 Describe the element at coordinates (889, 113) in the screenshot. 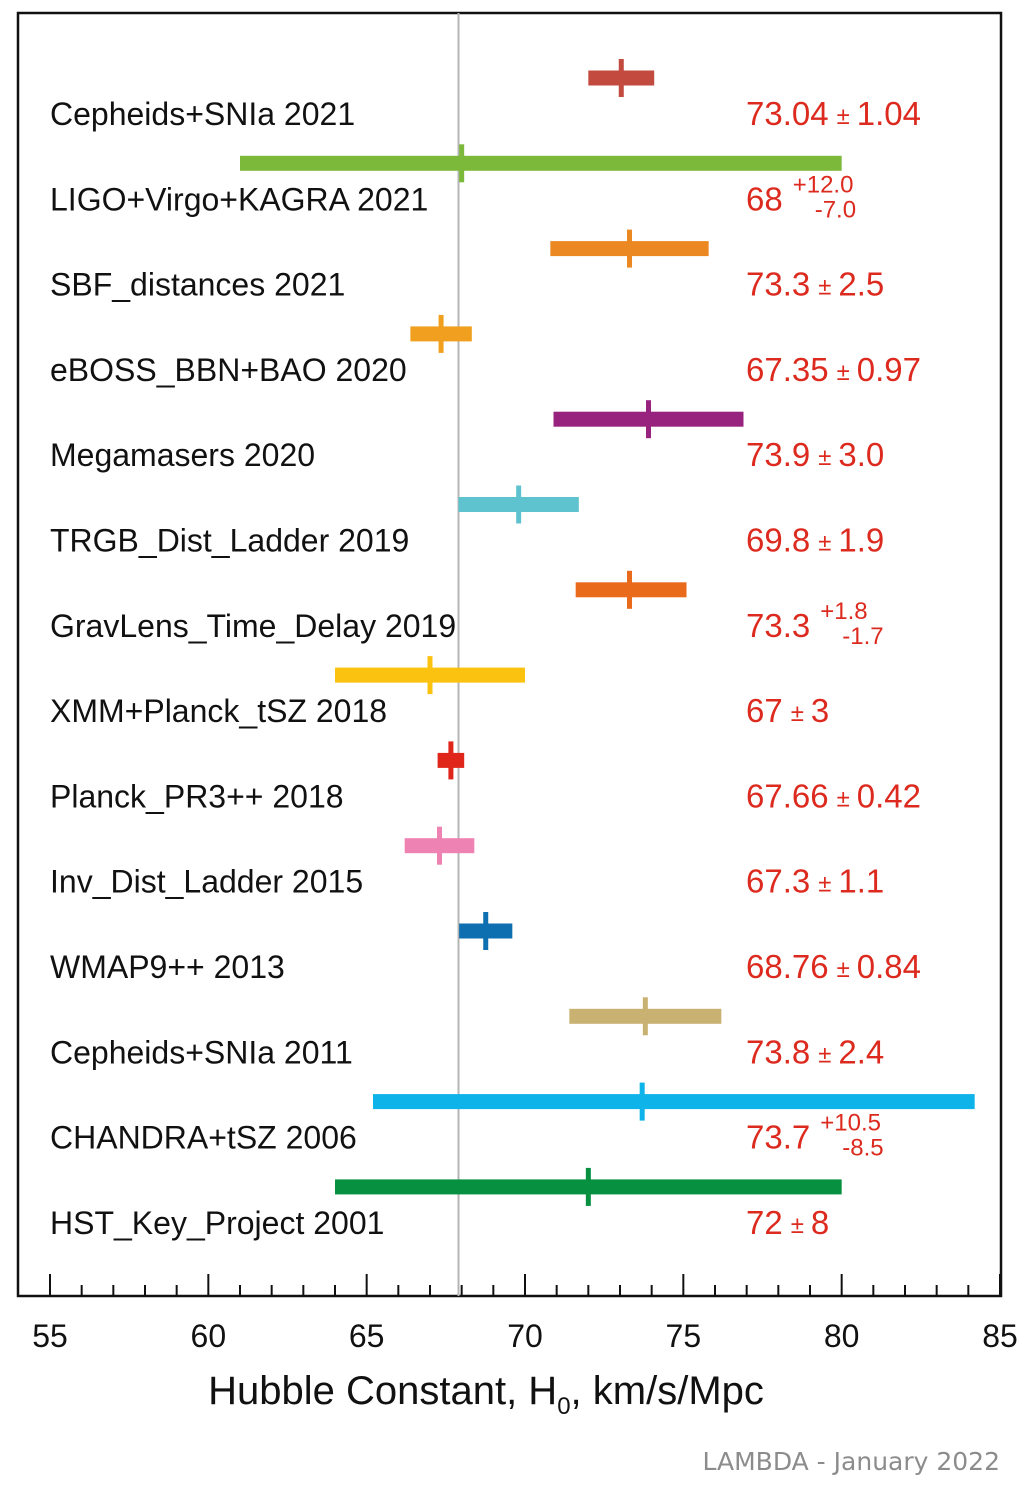

I see `measurement-uncertainty: 1.04` at that location.